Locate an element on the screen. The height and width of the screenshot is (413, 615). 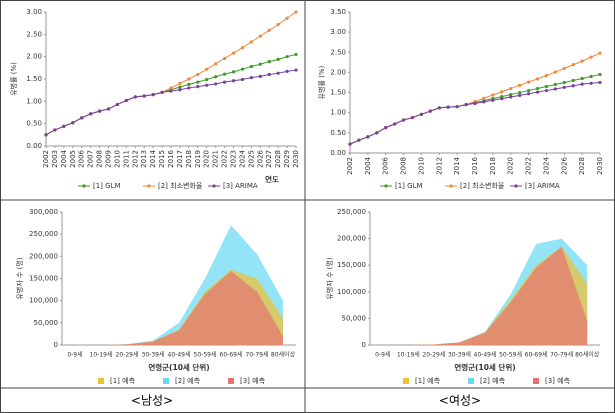
x-tick-label: 2023 is located at coordinates (234, 159).